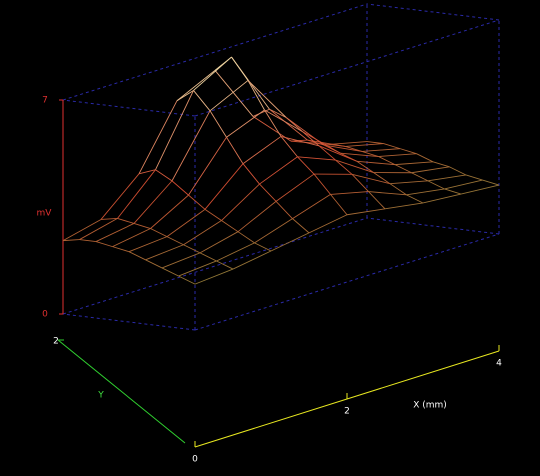  I want to click on y-axis-label: Y, so click(100, 396).